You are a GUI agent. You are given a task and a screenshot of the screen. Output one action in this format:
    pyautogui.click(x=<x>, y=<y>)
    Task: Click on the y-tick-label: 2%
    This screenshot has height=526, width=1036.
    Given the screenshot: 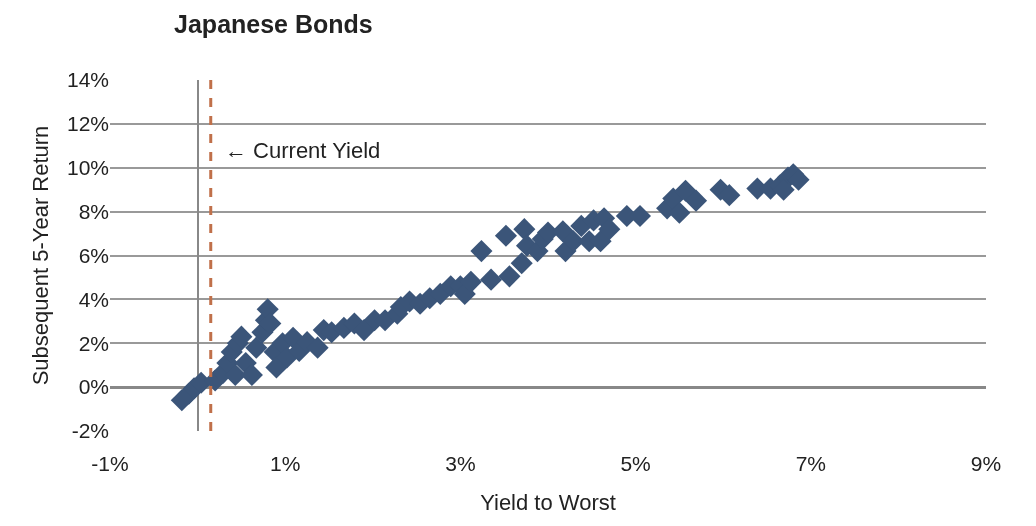 What is the action you would take?
    pyautogui.click(x=93, y=343)
    